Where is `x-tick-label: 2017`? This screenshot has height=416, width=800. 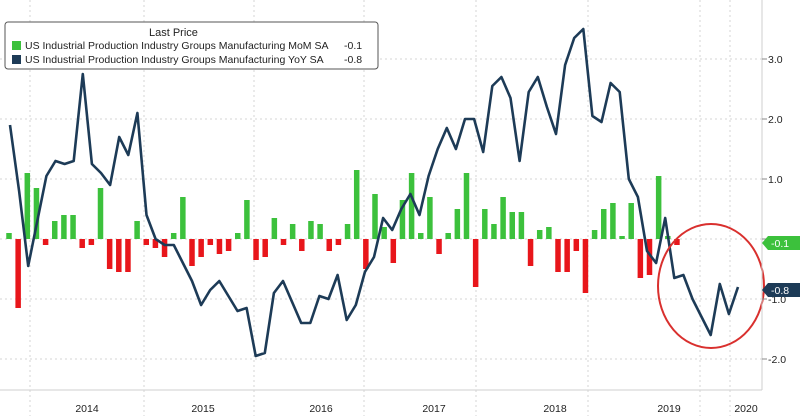 x-tick-label: 2017 is located at coordinates (434, 409).